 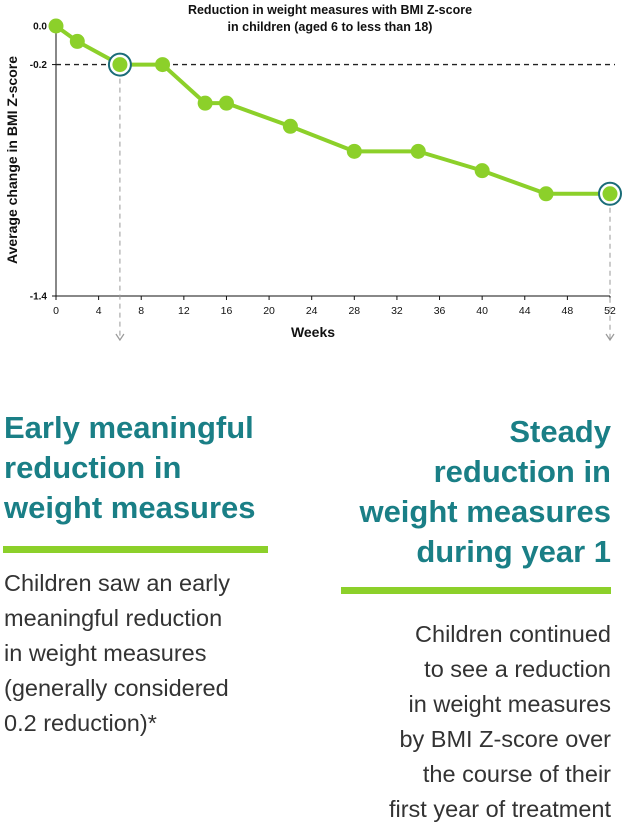 What do you see at coordinates (39, 65) in the screenshot?
I see `y-tick-label: -0.2` at bounding box center [39, 65].